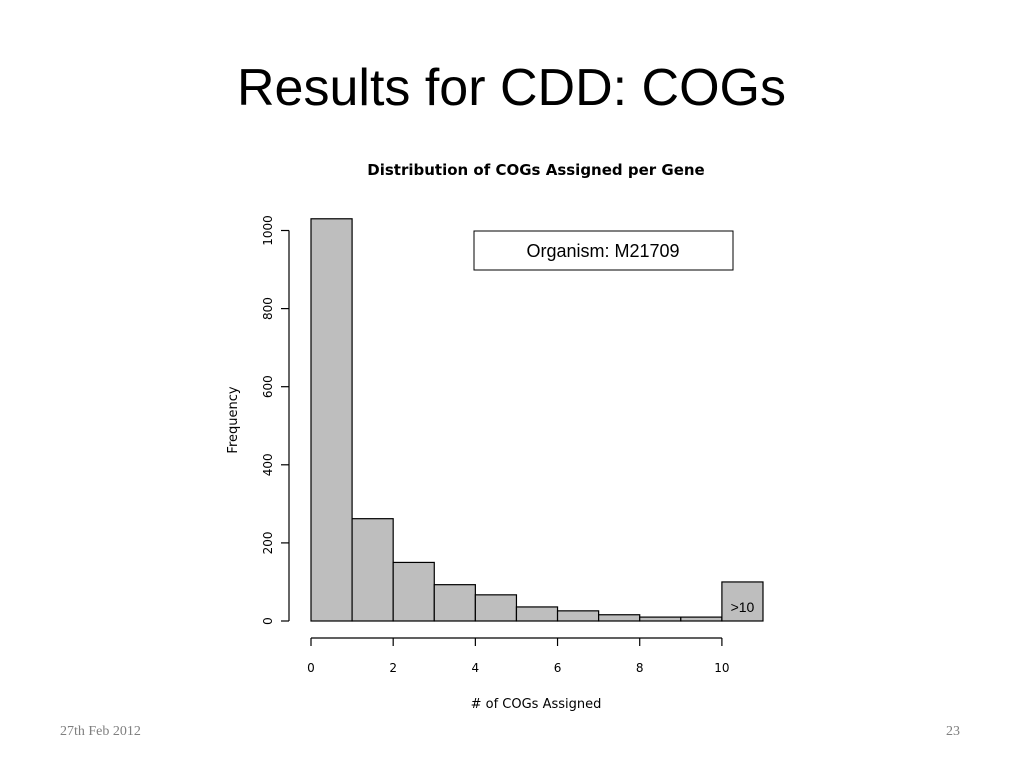  I want to click on organism-legend-box: Organism: M21709, so click(603, 250).